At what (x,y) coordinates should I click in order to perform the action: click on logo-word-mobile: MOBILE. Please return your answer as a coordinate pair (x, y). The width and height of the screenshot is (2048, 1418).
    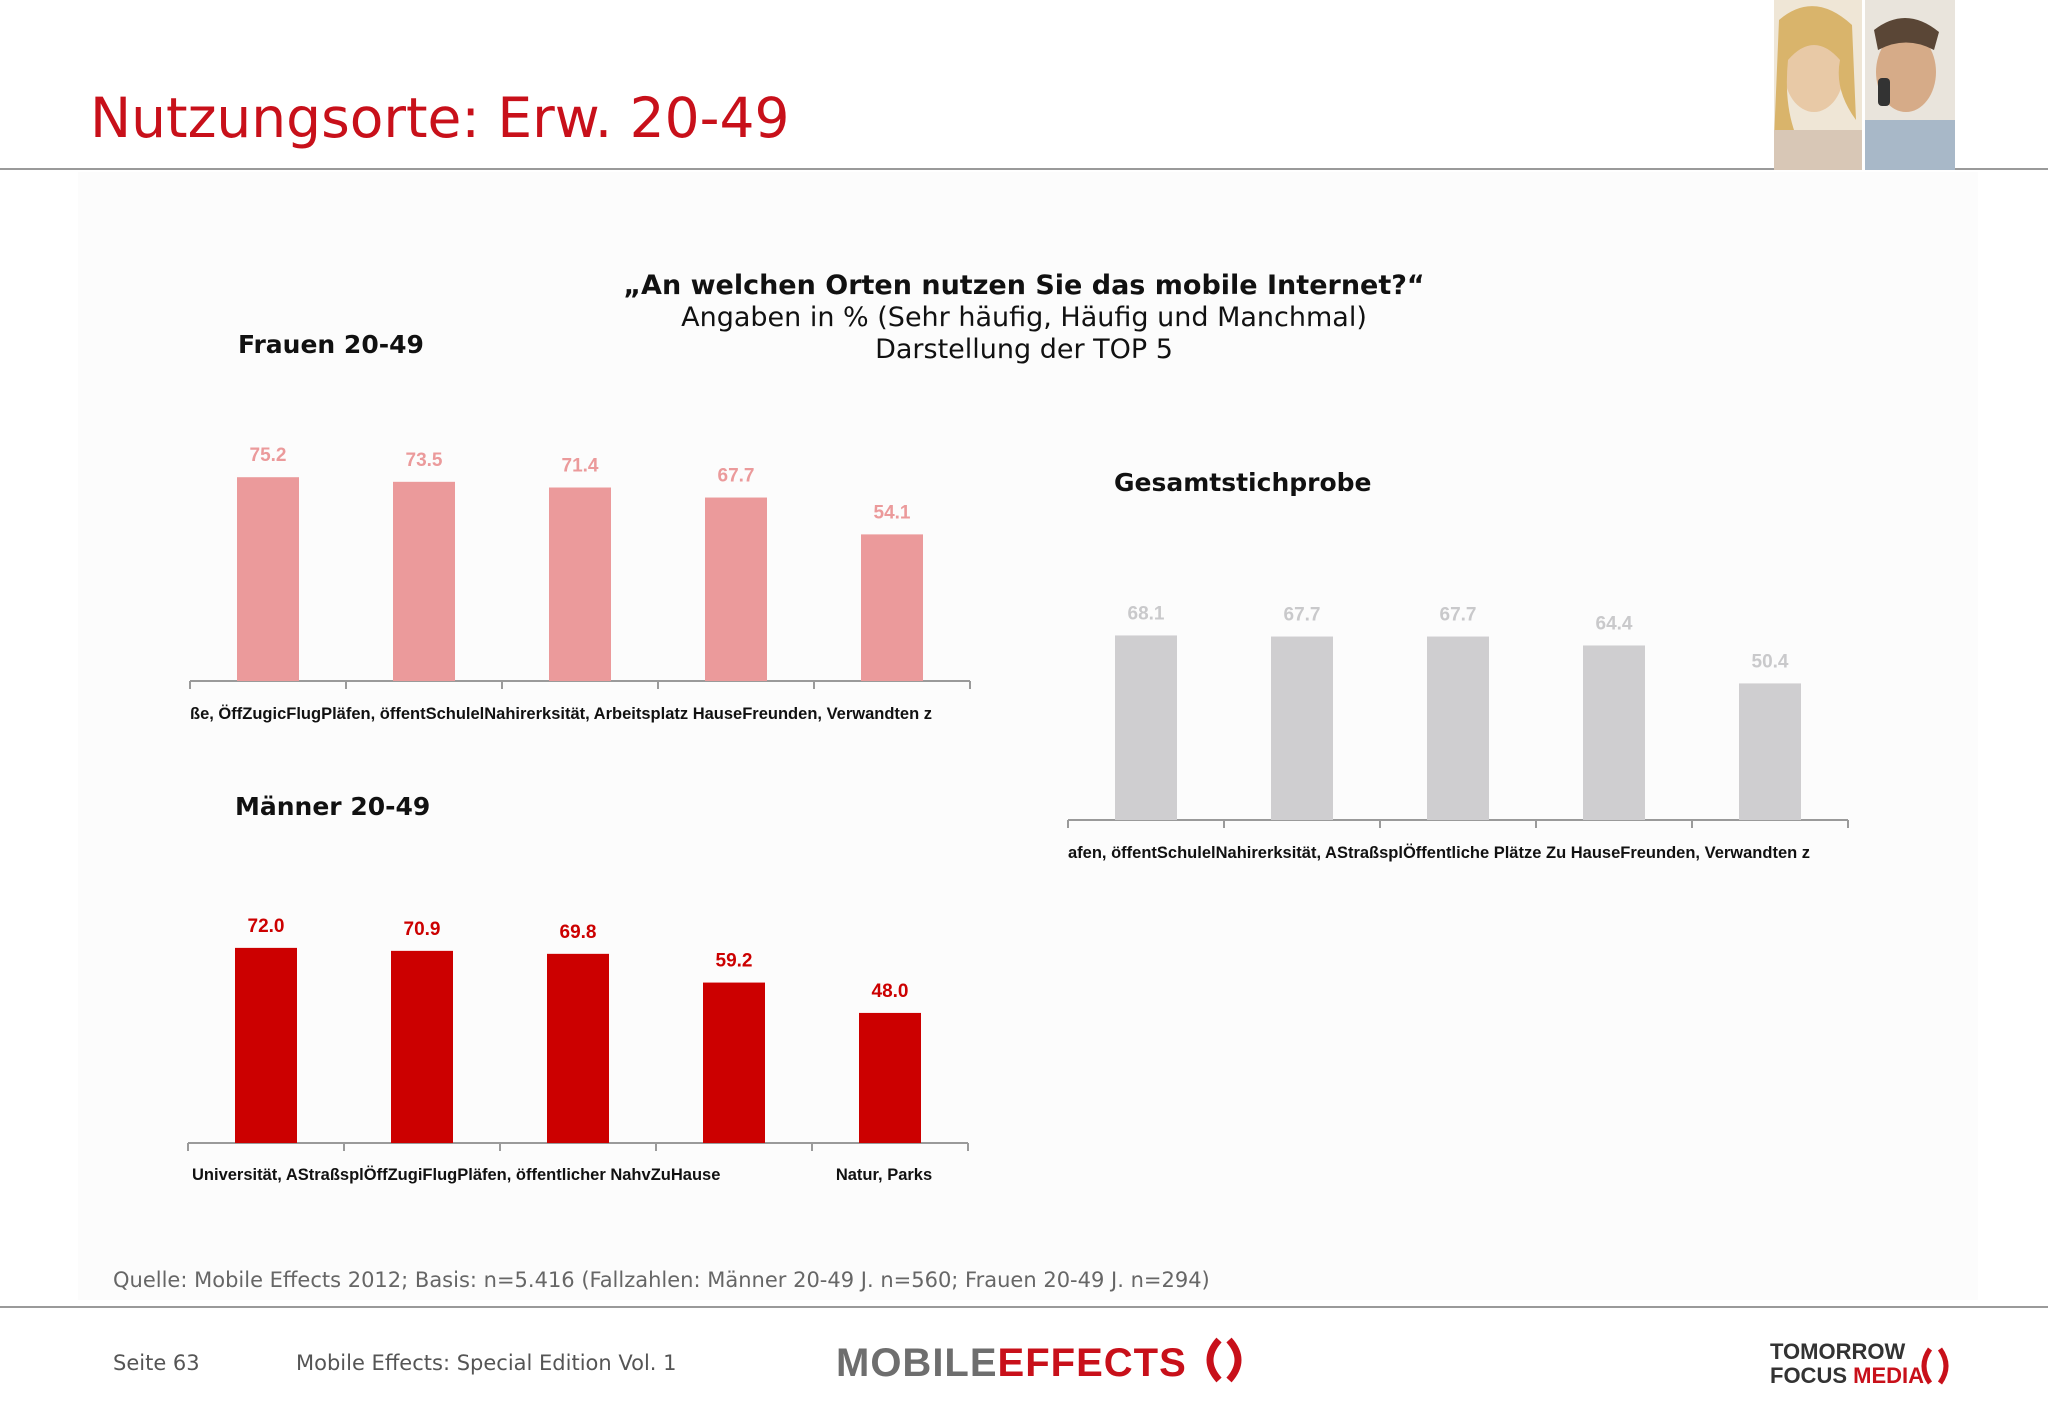
    Looking at the image, I should click on (917, 1363).